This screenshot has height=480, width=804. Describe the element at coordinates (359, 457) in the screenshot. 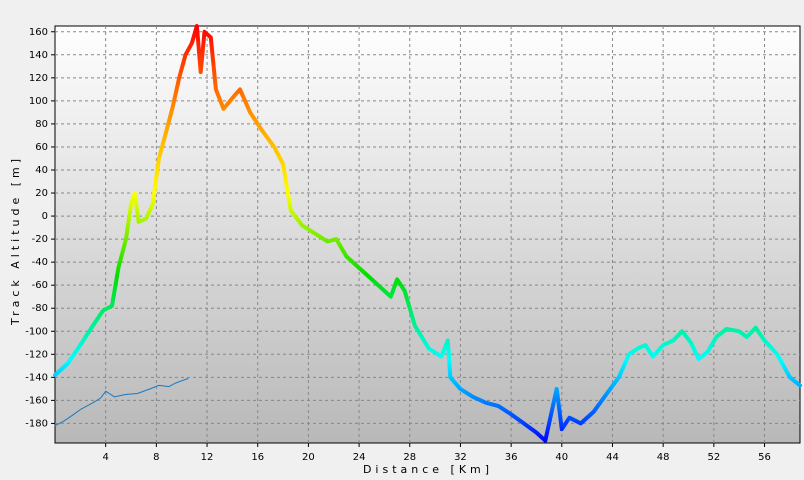

I see `x-tick-label: 24` at that location.